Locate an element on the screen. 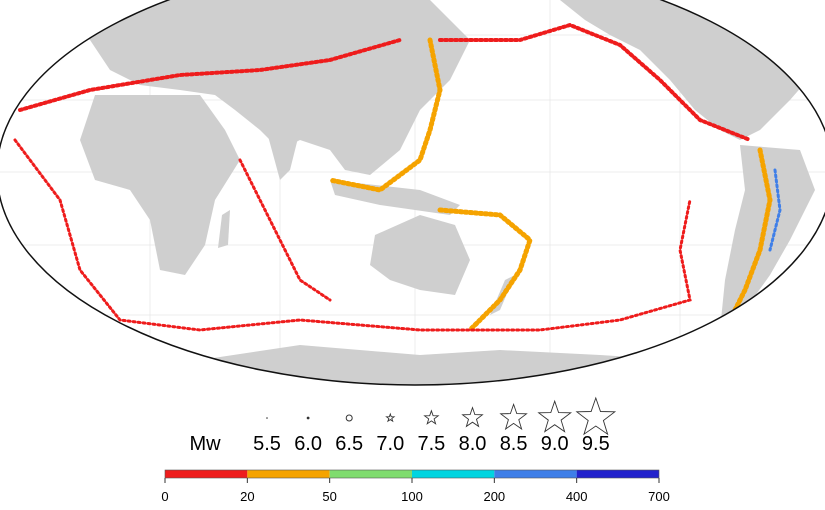 The width and height of the screenshot is (825, 510). land-madagascar is located at coordinates (224, 229).